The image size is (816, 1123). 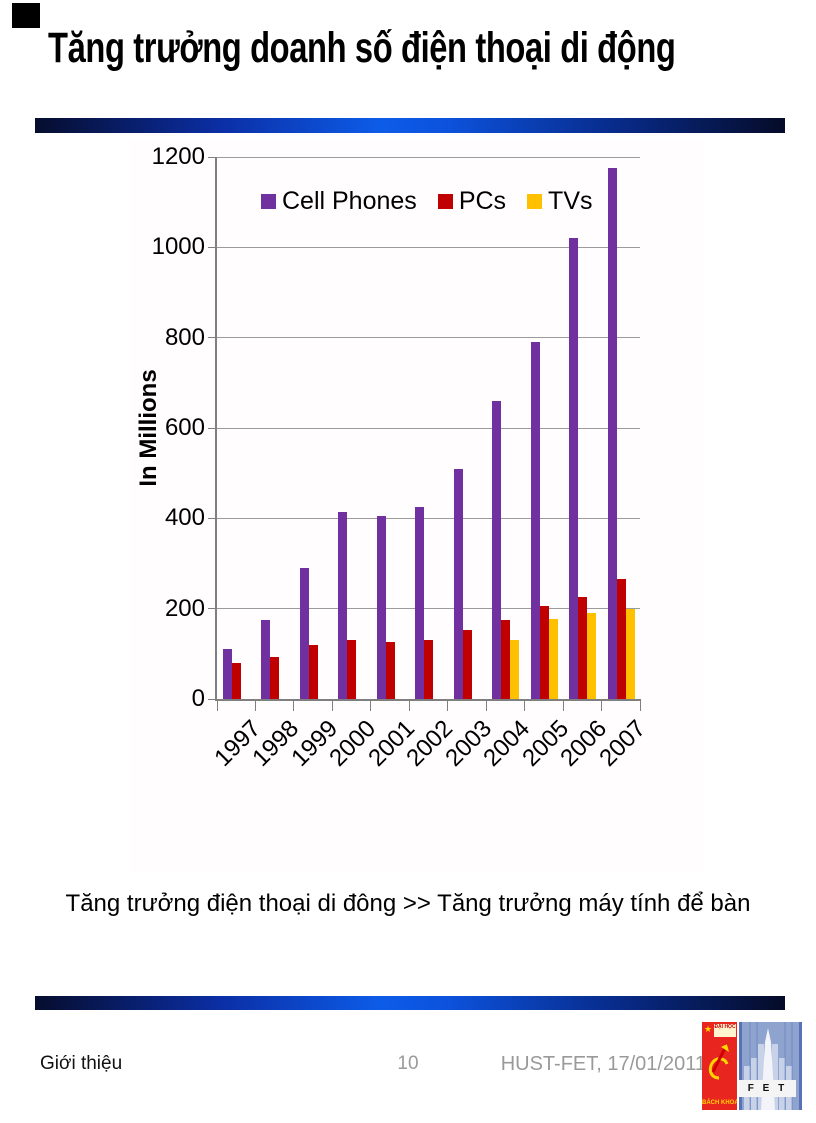 What do you see at coordinates (515, 669) in the screenshot?
I see `bar-tvs-2004` at bounding box center [515, 669].